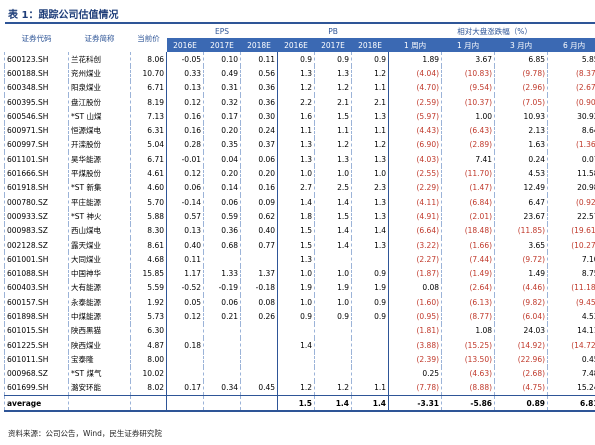 The width and height of the screenshot is (595, 445). What do you see at coordinates (148, 245) in the screenshot?
I see `cell: 8.61` at bounding box center [148, 245].